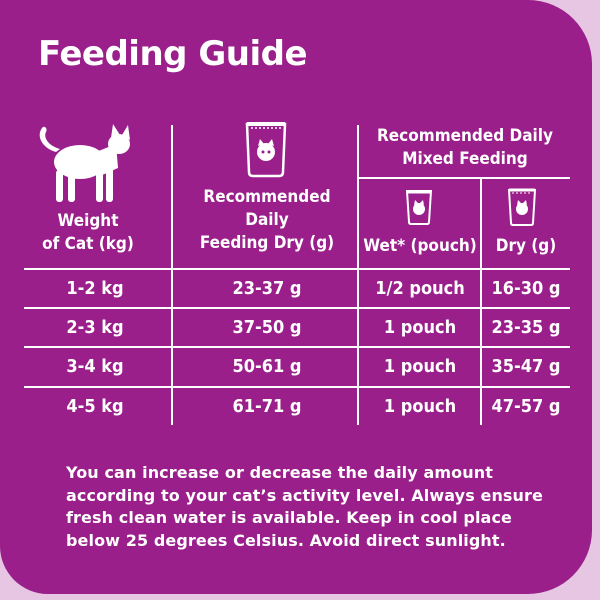 This screenshot has height=600, width=600. I want to click on weight-header-line-1: Weight, so click(88, 221).